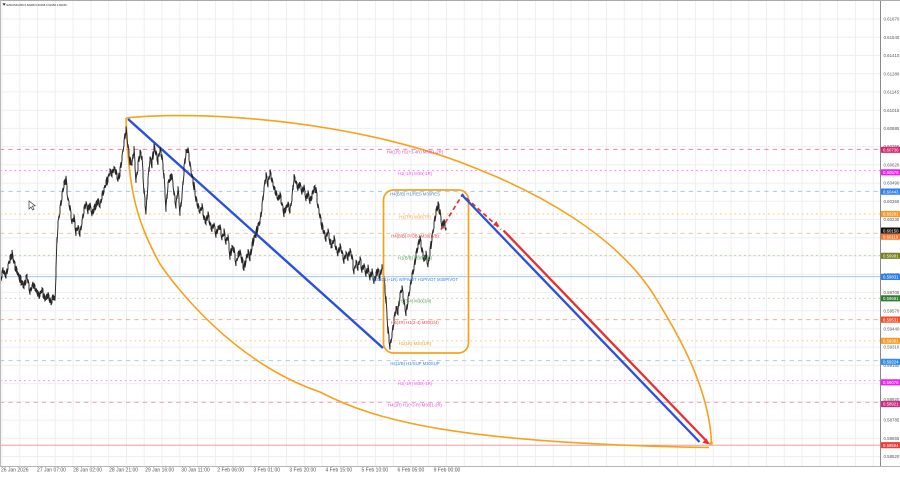 This screenshot has width=900, height=479. What do you see at coordinates (415, 236) in the screenshot?
I see `svg-text: H4(B/B) P/OBJ M30(B/B)` at bounding box center [415, 236].